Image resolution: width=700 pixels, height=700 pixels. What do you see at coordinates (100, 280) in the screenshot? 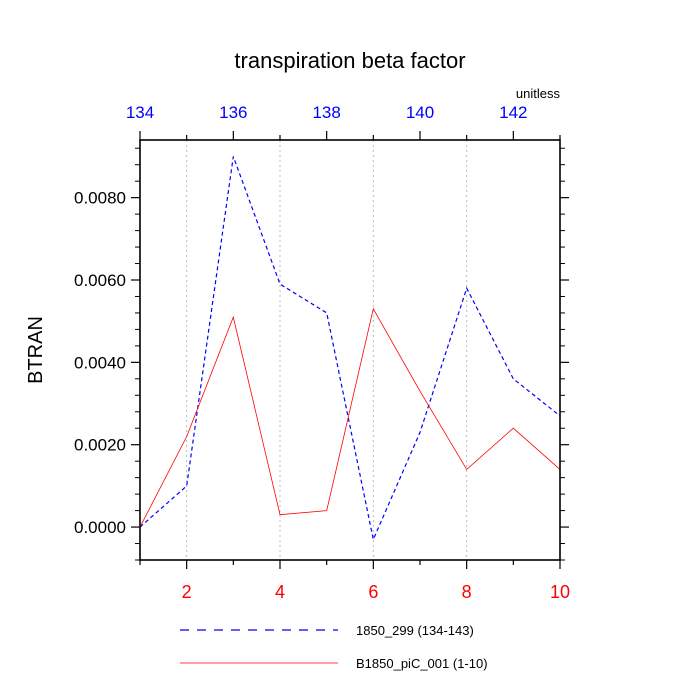
I see `y-tick-label: 0.0060` at bounding box center [100, 280].